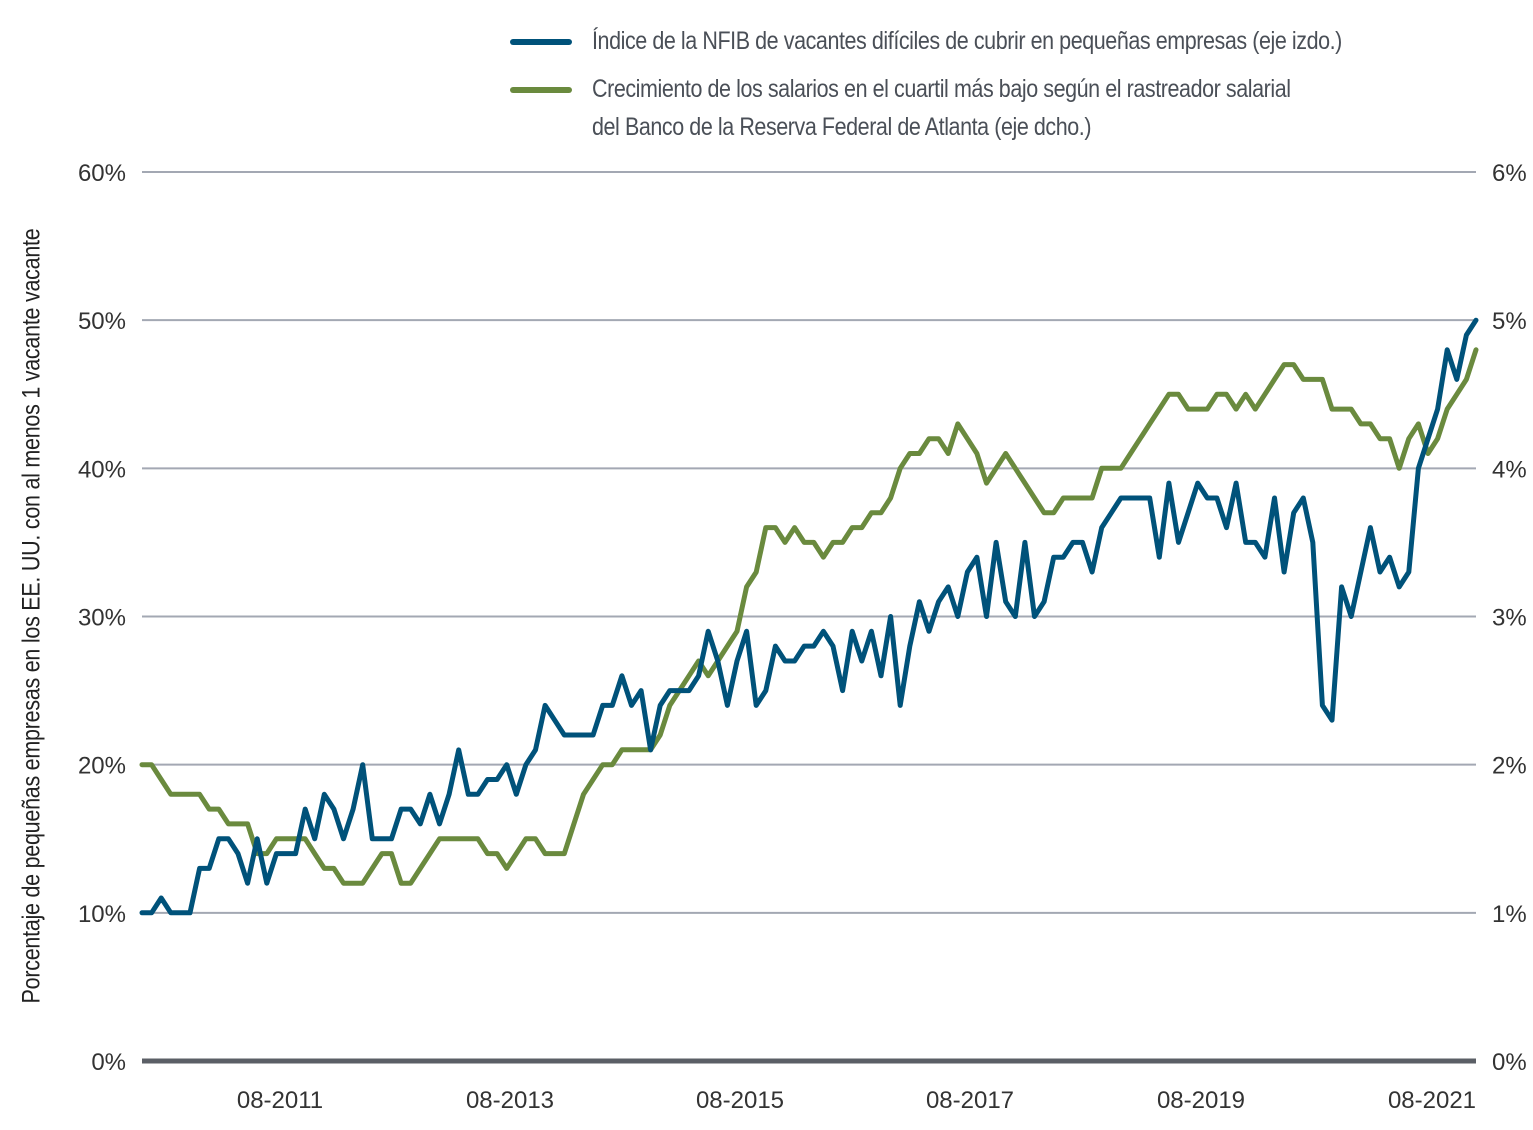  I want to click on y-left-tick-label: 40%, so click(102, 469).